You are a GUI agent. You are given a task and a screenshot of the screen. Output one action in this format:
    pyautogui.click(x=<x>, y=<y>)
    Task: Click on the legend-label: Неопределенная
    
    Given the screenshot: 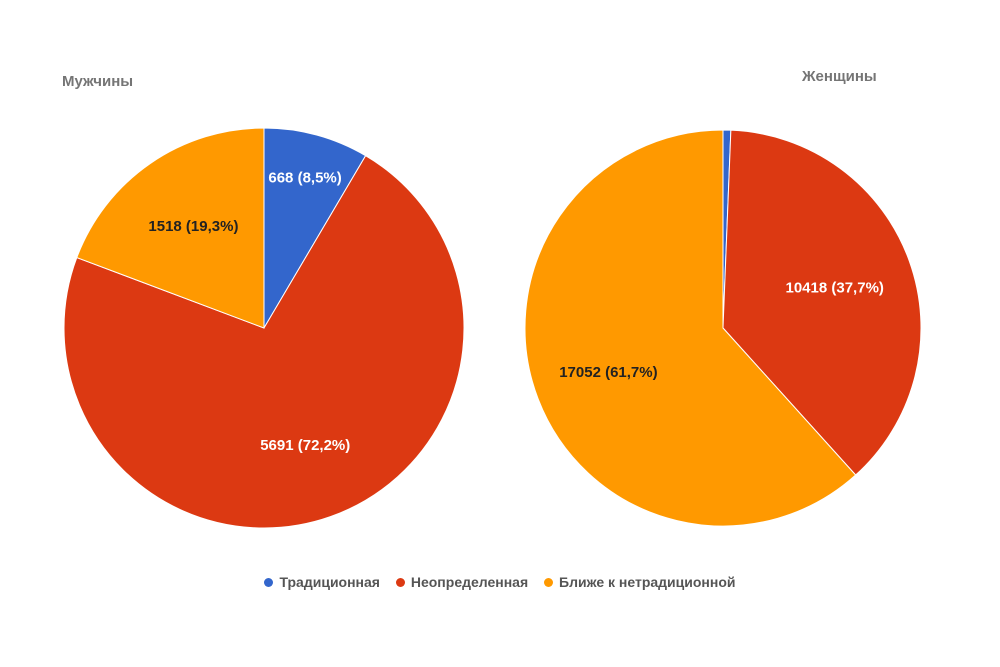 What is the action you would take?
    pyautogui.click(x=469, y=582)
    